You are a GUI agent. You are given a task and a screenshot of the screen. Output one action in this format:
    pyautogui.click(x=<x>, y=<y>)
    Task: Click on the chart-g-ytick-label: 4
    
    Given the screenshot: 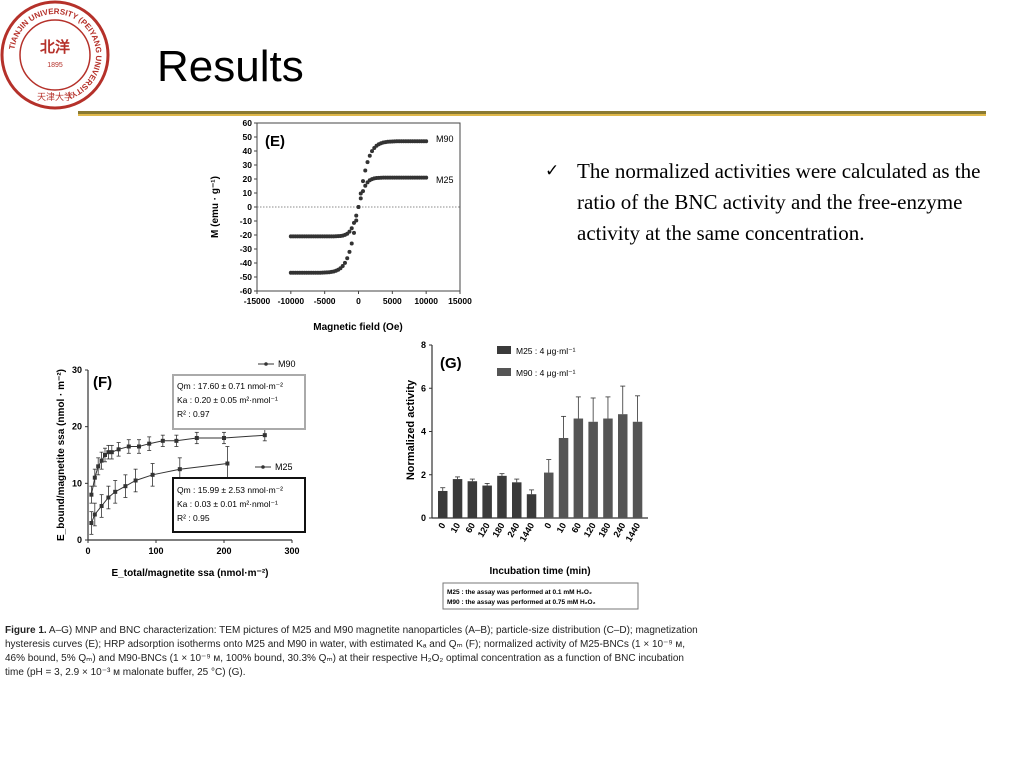 What is the action you would take?
    pyautogui.click(x=423, y=432)
    